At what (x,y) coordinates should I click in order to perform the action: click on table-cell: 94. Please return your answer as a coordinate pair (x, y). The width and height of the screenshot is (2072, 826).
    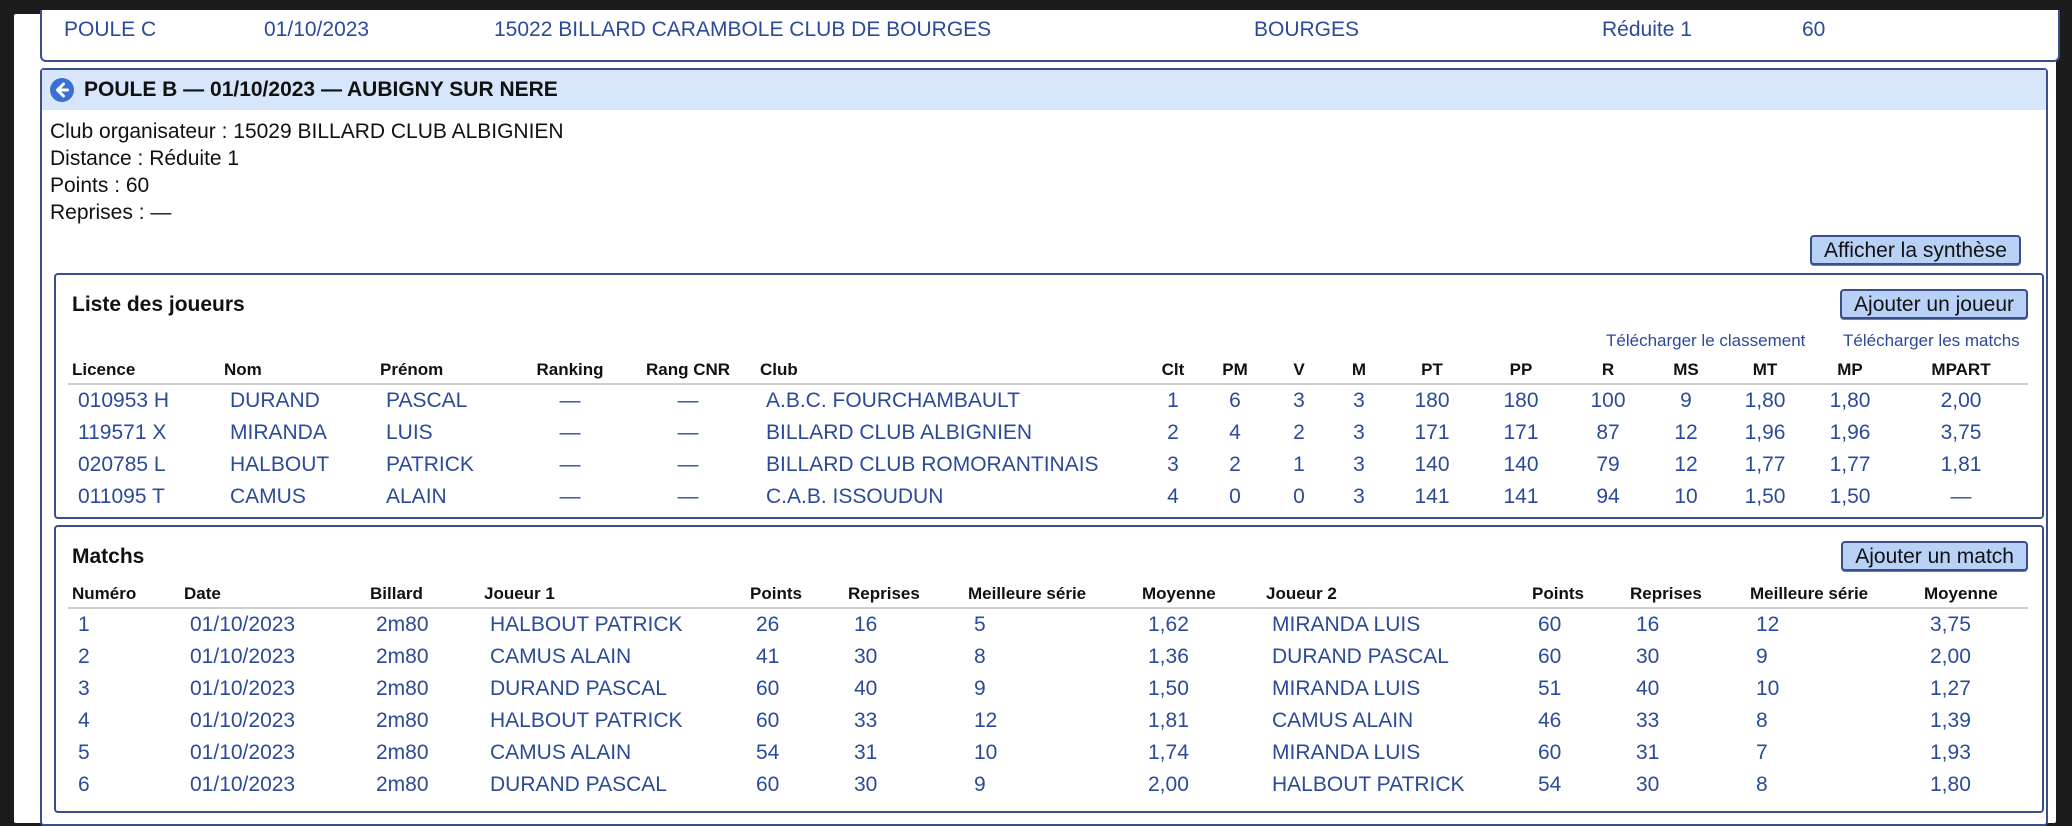
    Looking at the image, I should click on (1608, 496).